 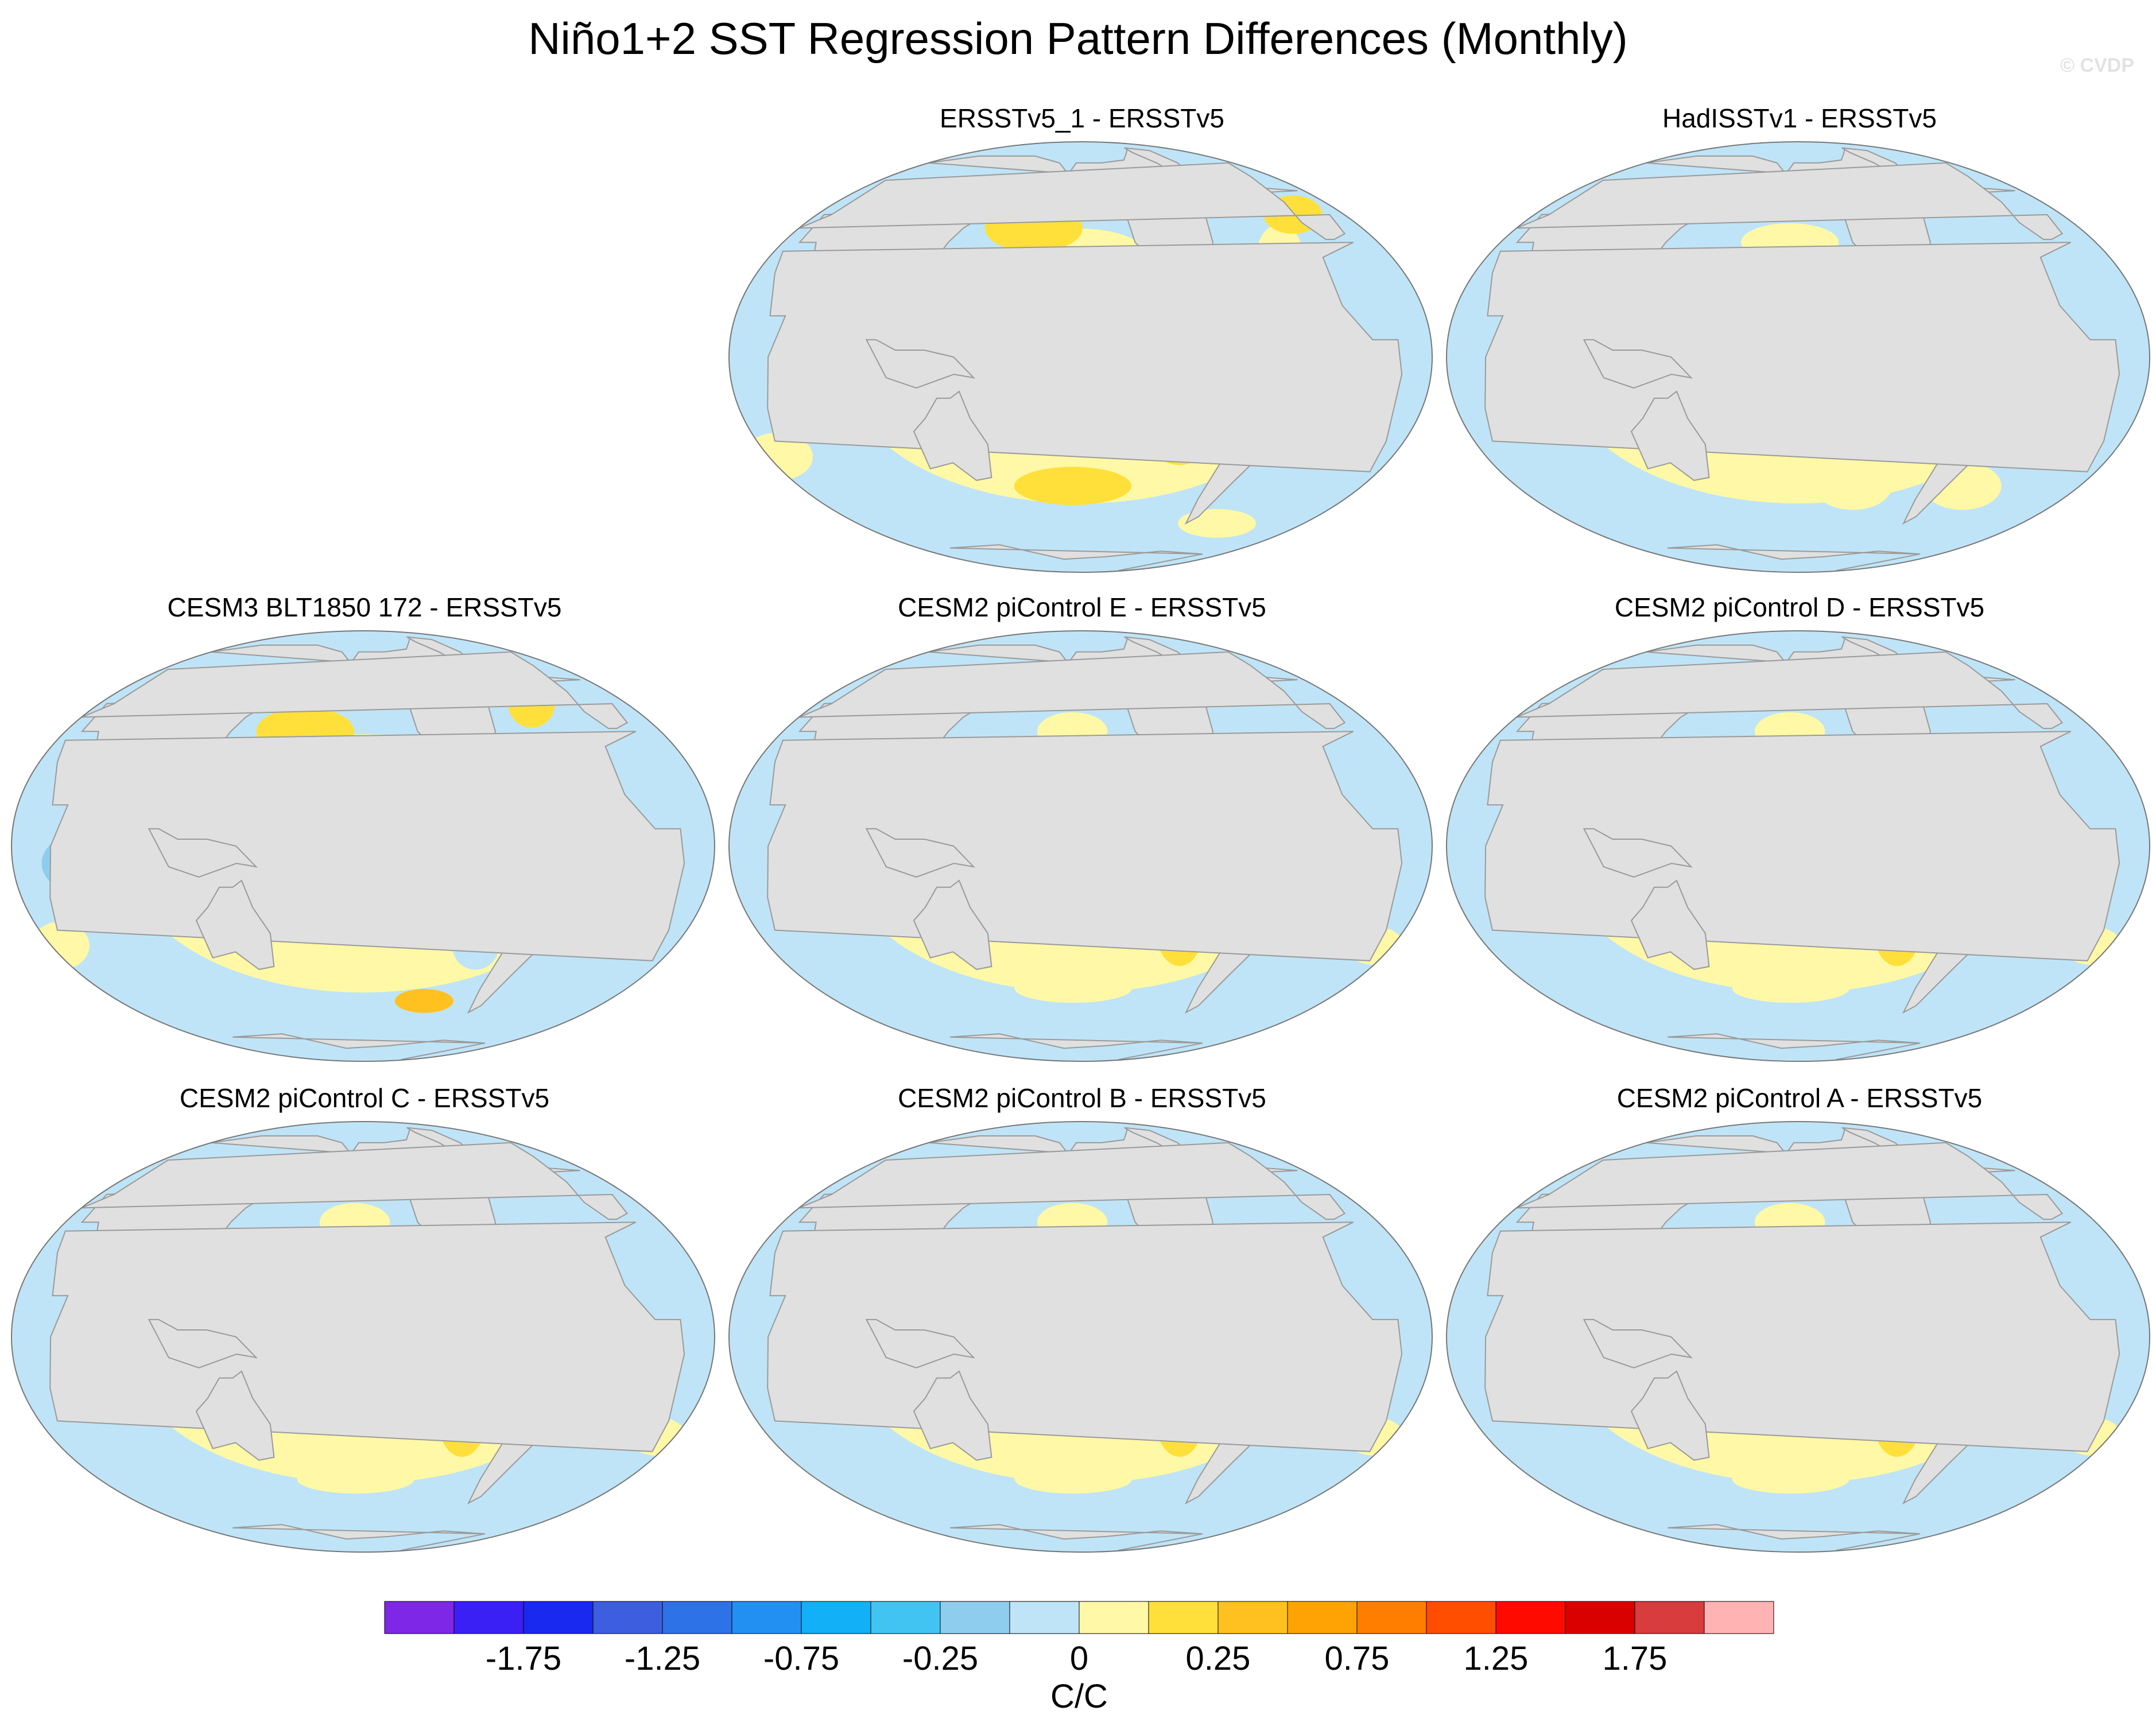 I want to click on colorbar-label: -1.25, so click(x=662, y=1658).